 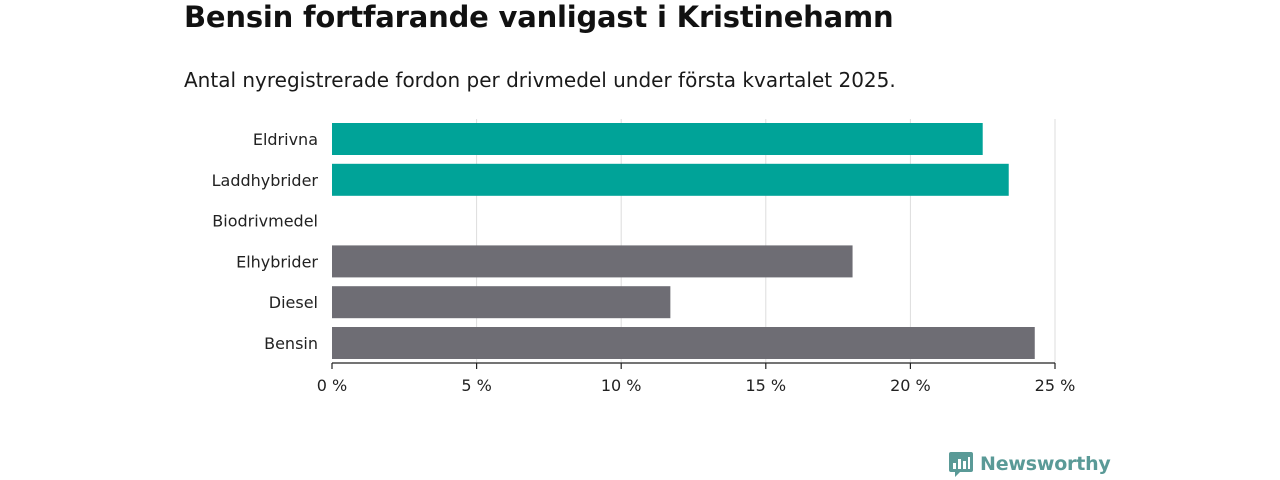 I want to click on x-tick-label: 15 %, so click(x=765, y=385).